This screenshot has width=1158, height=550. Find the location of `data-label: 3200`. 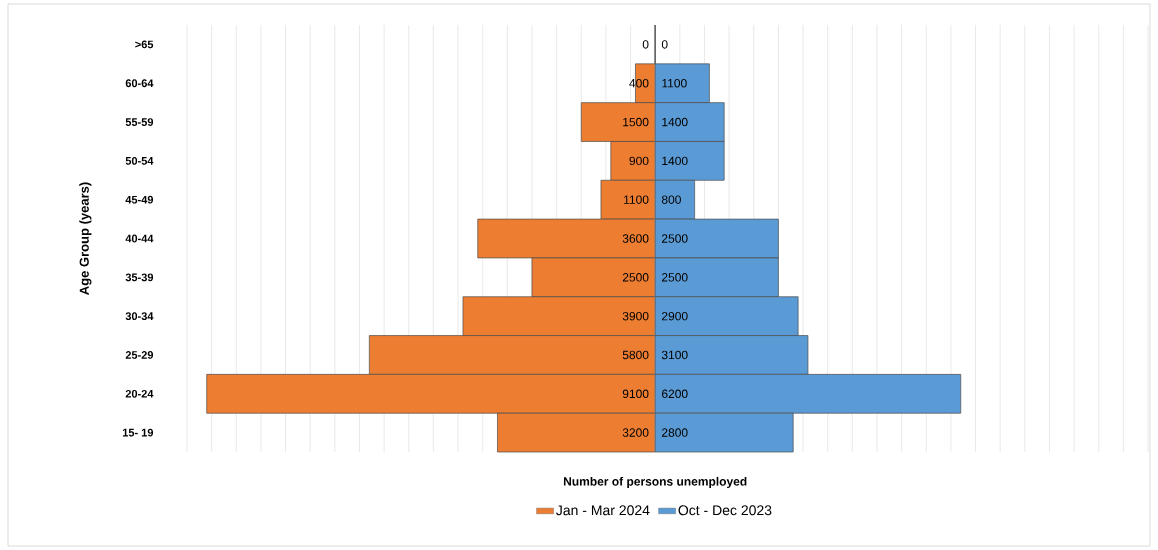

data-label: 3200 is located at coordinates (635, 432).